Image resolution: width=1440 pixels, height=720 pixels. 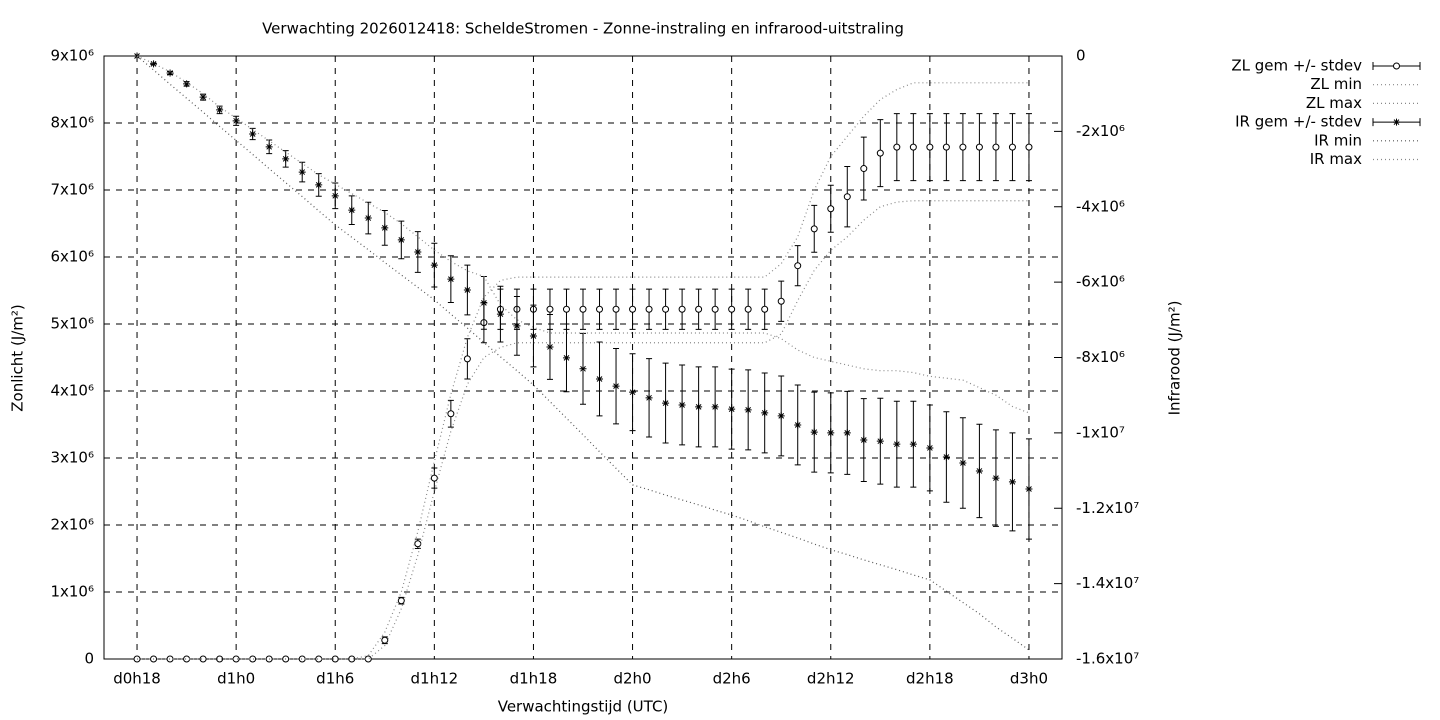 What do you see at coordinates (732, 679) in the screenshot?
I see `x-tick-label: d2h6` at bounding box center [732, 679].